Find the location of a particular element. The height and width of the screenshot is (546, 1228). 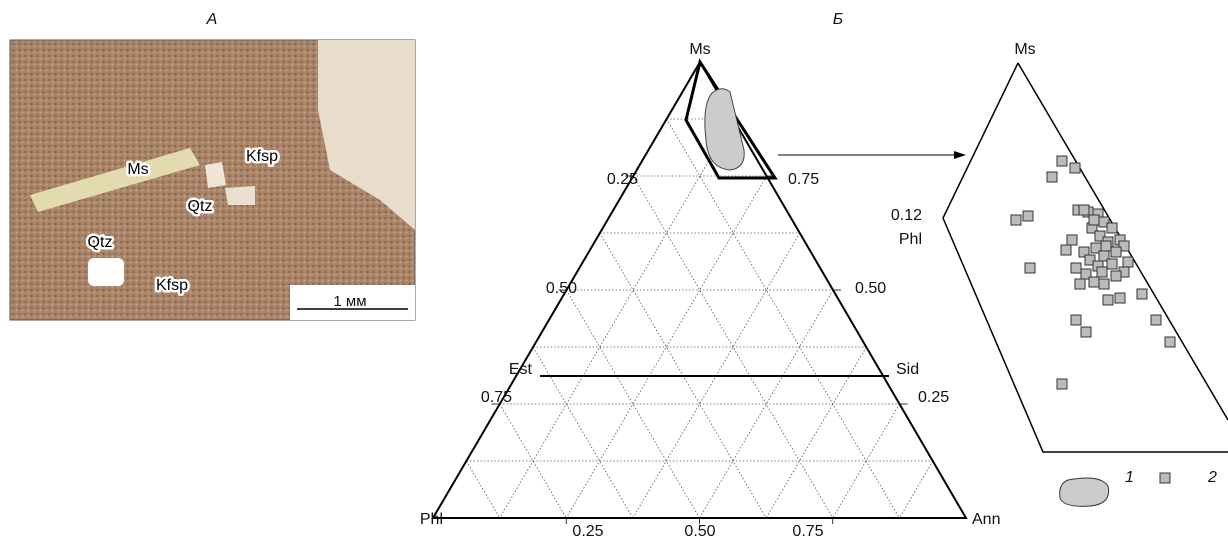

legend-label: 2 is located at coordinates (1212, 477).